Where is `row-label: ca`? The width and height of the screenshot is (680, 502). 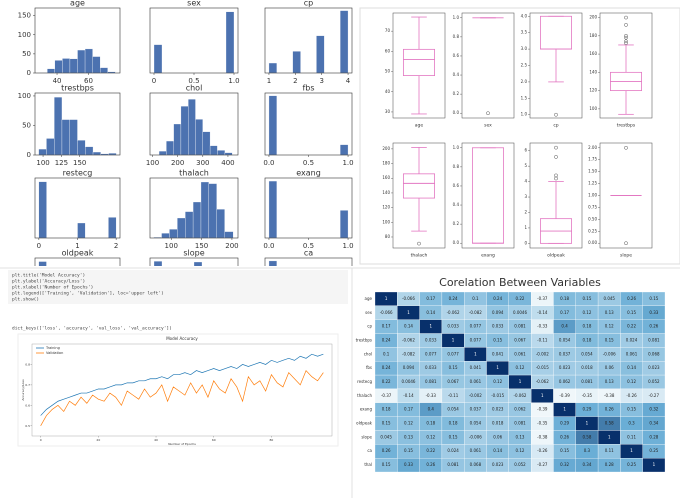
row-label: ca is located at coordinates (369, 450).